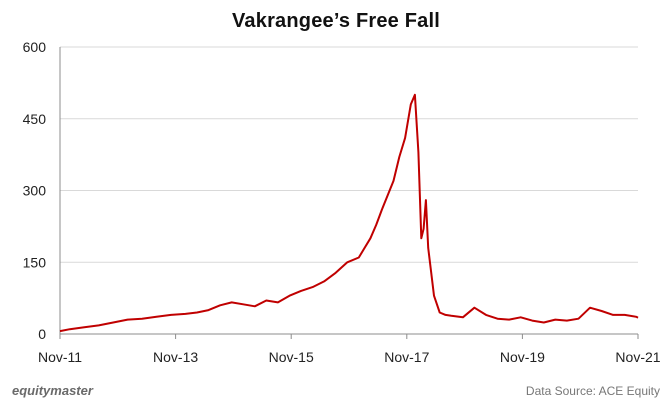 The image size is (672, 408). What do you see at coordinates (637, 357) in the screenshot?
I see `x-tick-label: Nov-21` at bounding box center [637, 357].